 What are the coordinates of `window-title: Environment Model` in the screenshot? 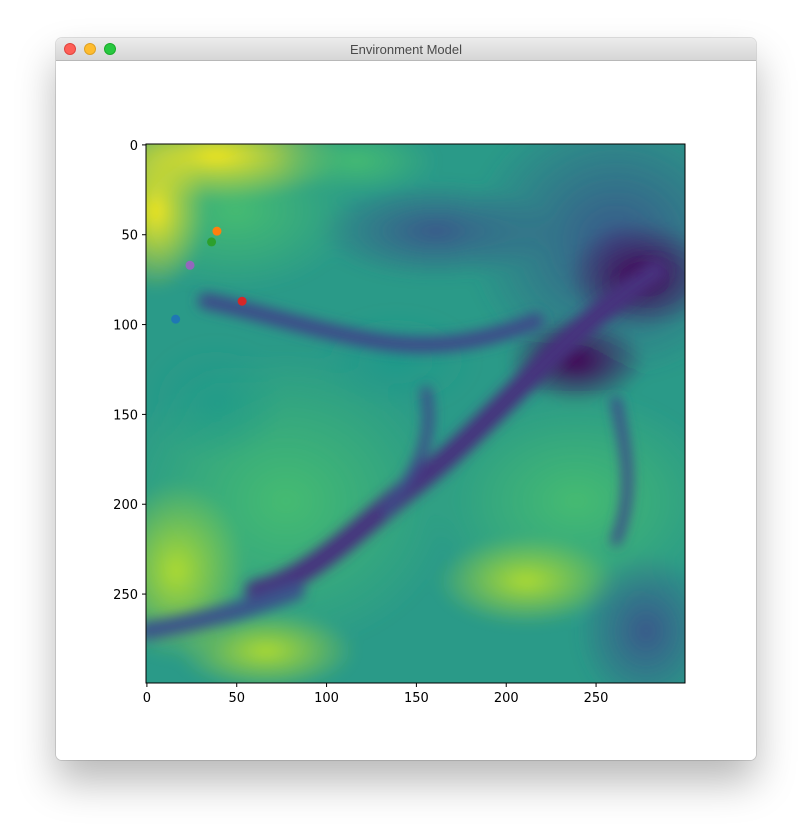 It's located at (406, 49).